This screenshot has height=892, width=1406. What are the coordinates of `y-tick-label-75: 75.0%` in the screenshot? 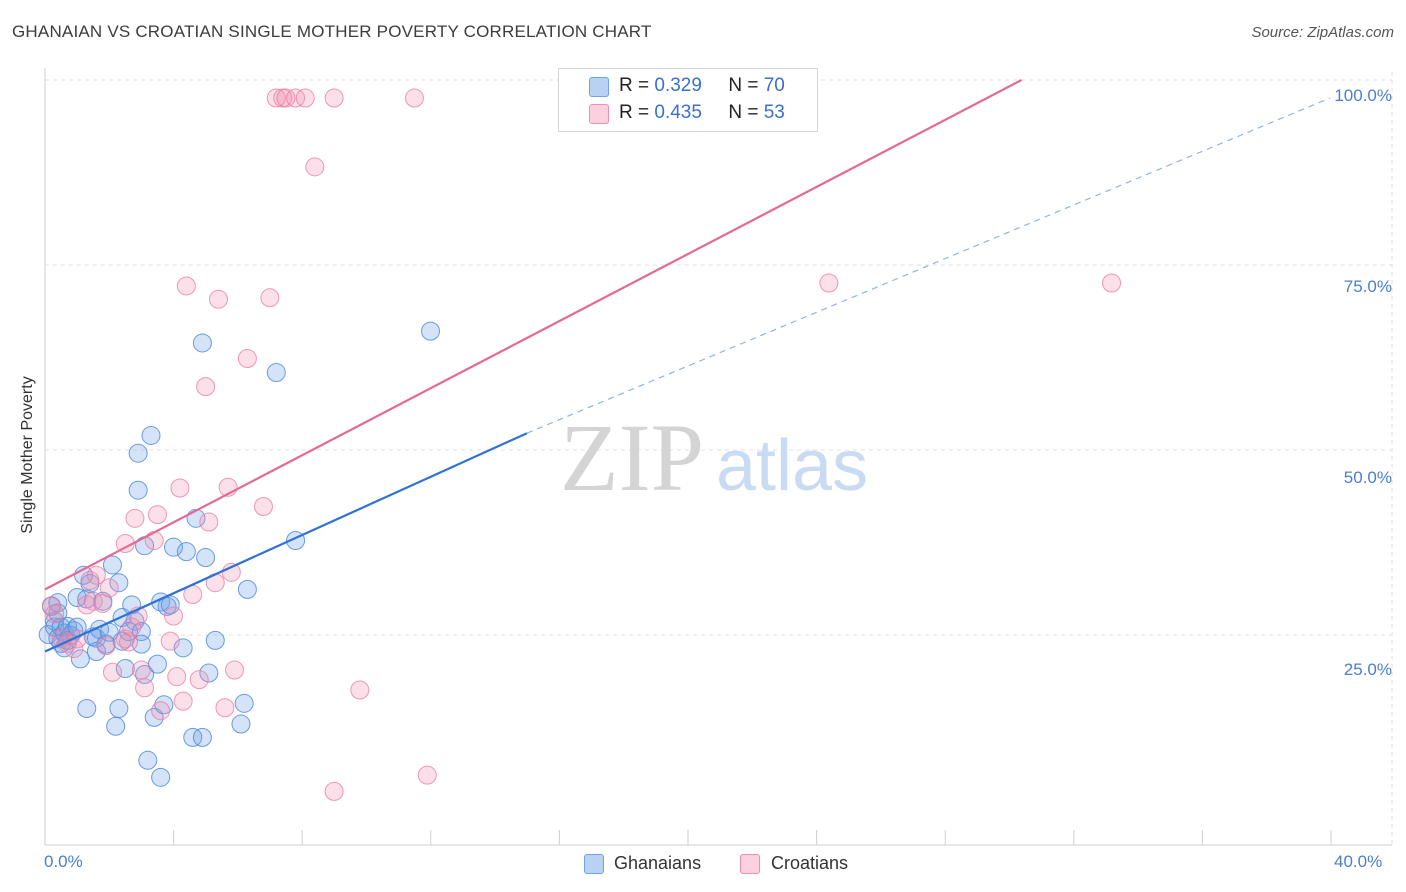 It's located at (1367, 286).